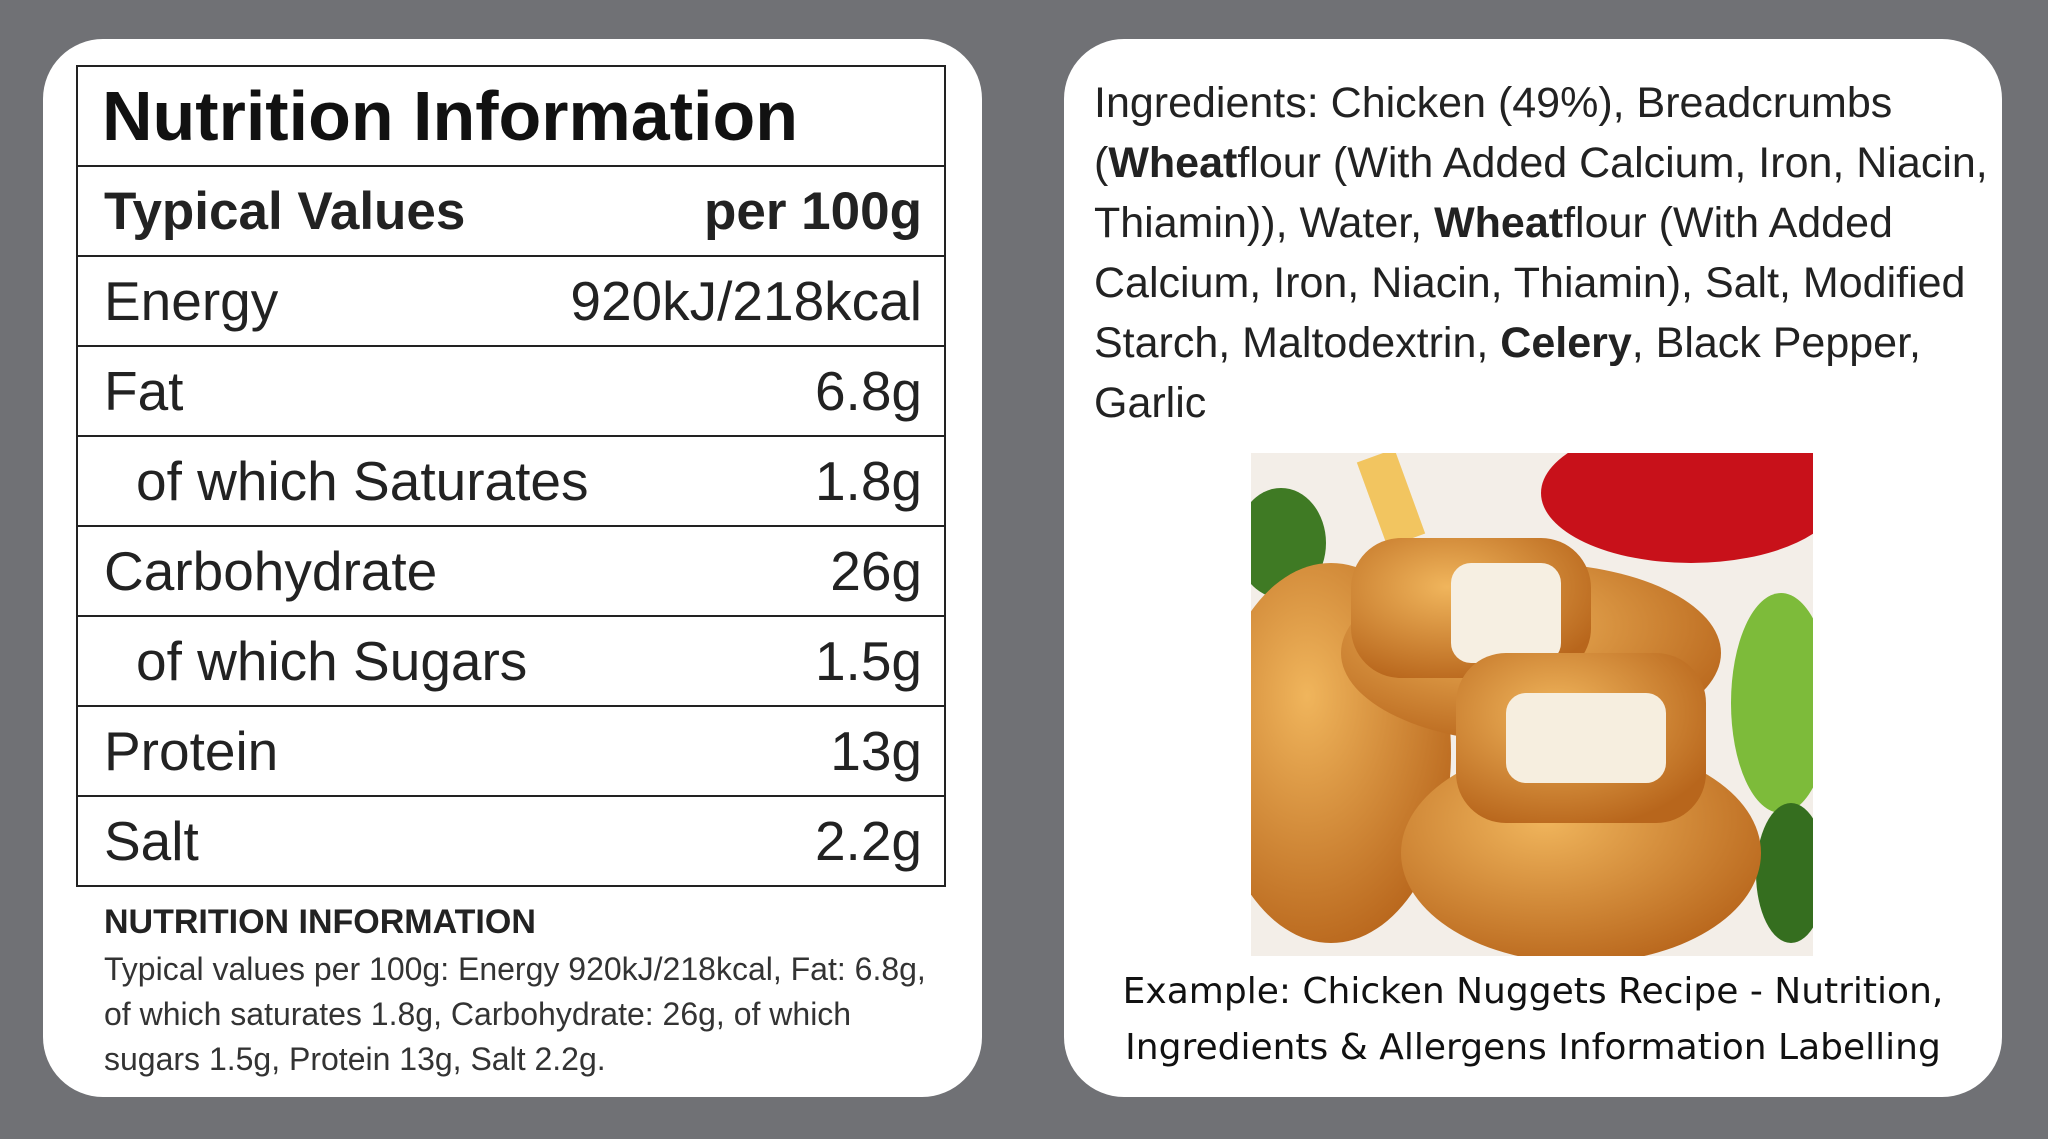 Image resolution: width=2048 pixels, height=1139 pixels. I want to click on nutrient-label: Carbohydrate, so click(271, 571).